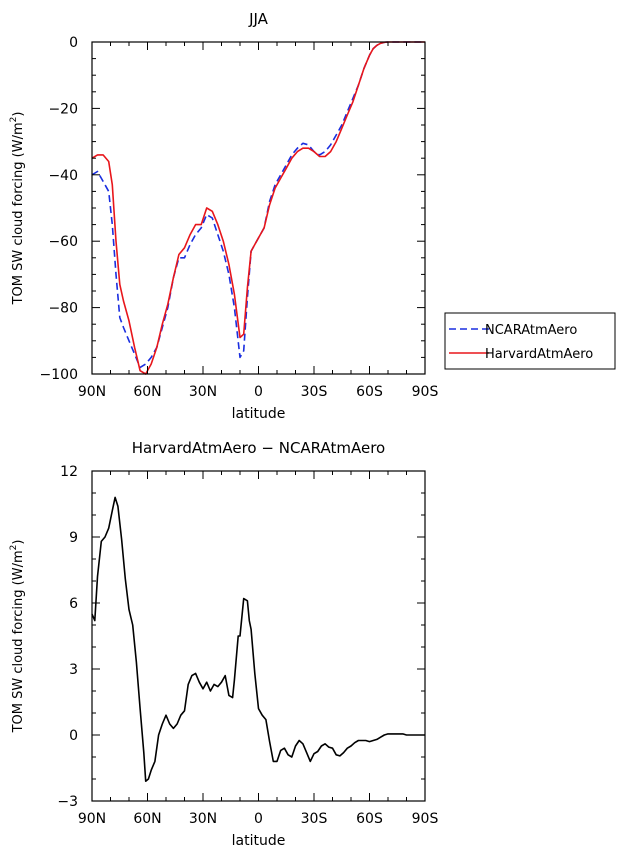  Describe the element at coordinates (258, 448) in the screenshot. I see `chart-title: HarvardAtmAero − NCARAtmAero` at that location.